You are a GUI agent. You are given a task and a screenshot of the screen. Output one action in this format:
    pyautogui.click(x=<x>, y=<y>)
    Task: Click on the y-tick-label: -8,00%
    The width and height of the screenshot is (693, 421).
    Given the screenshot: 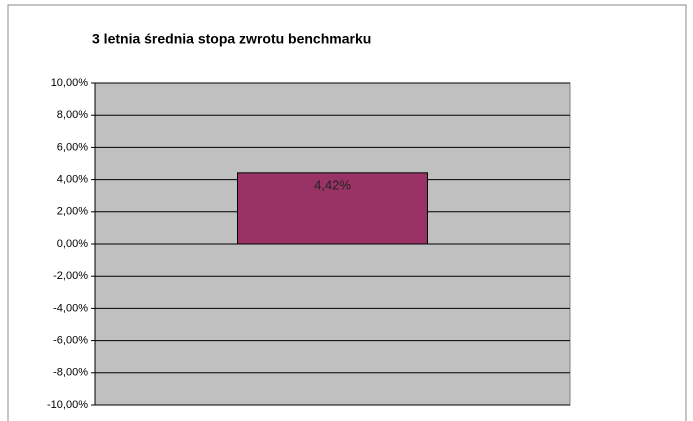 What is the action you would take?
    pyautogui.click(x=70, y=373)
    